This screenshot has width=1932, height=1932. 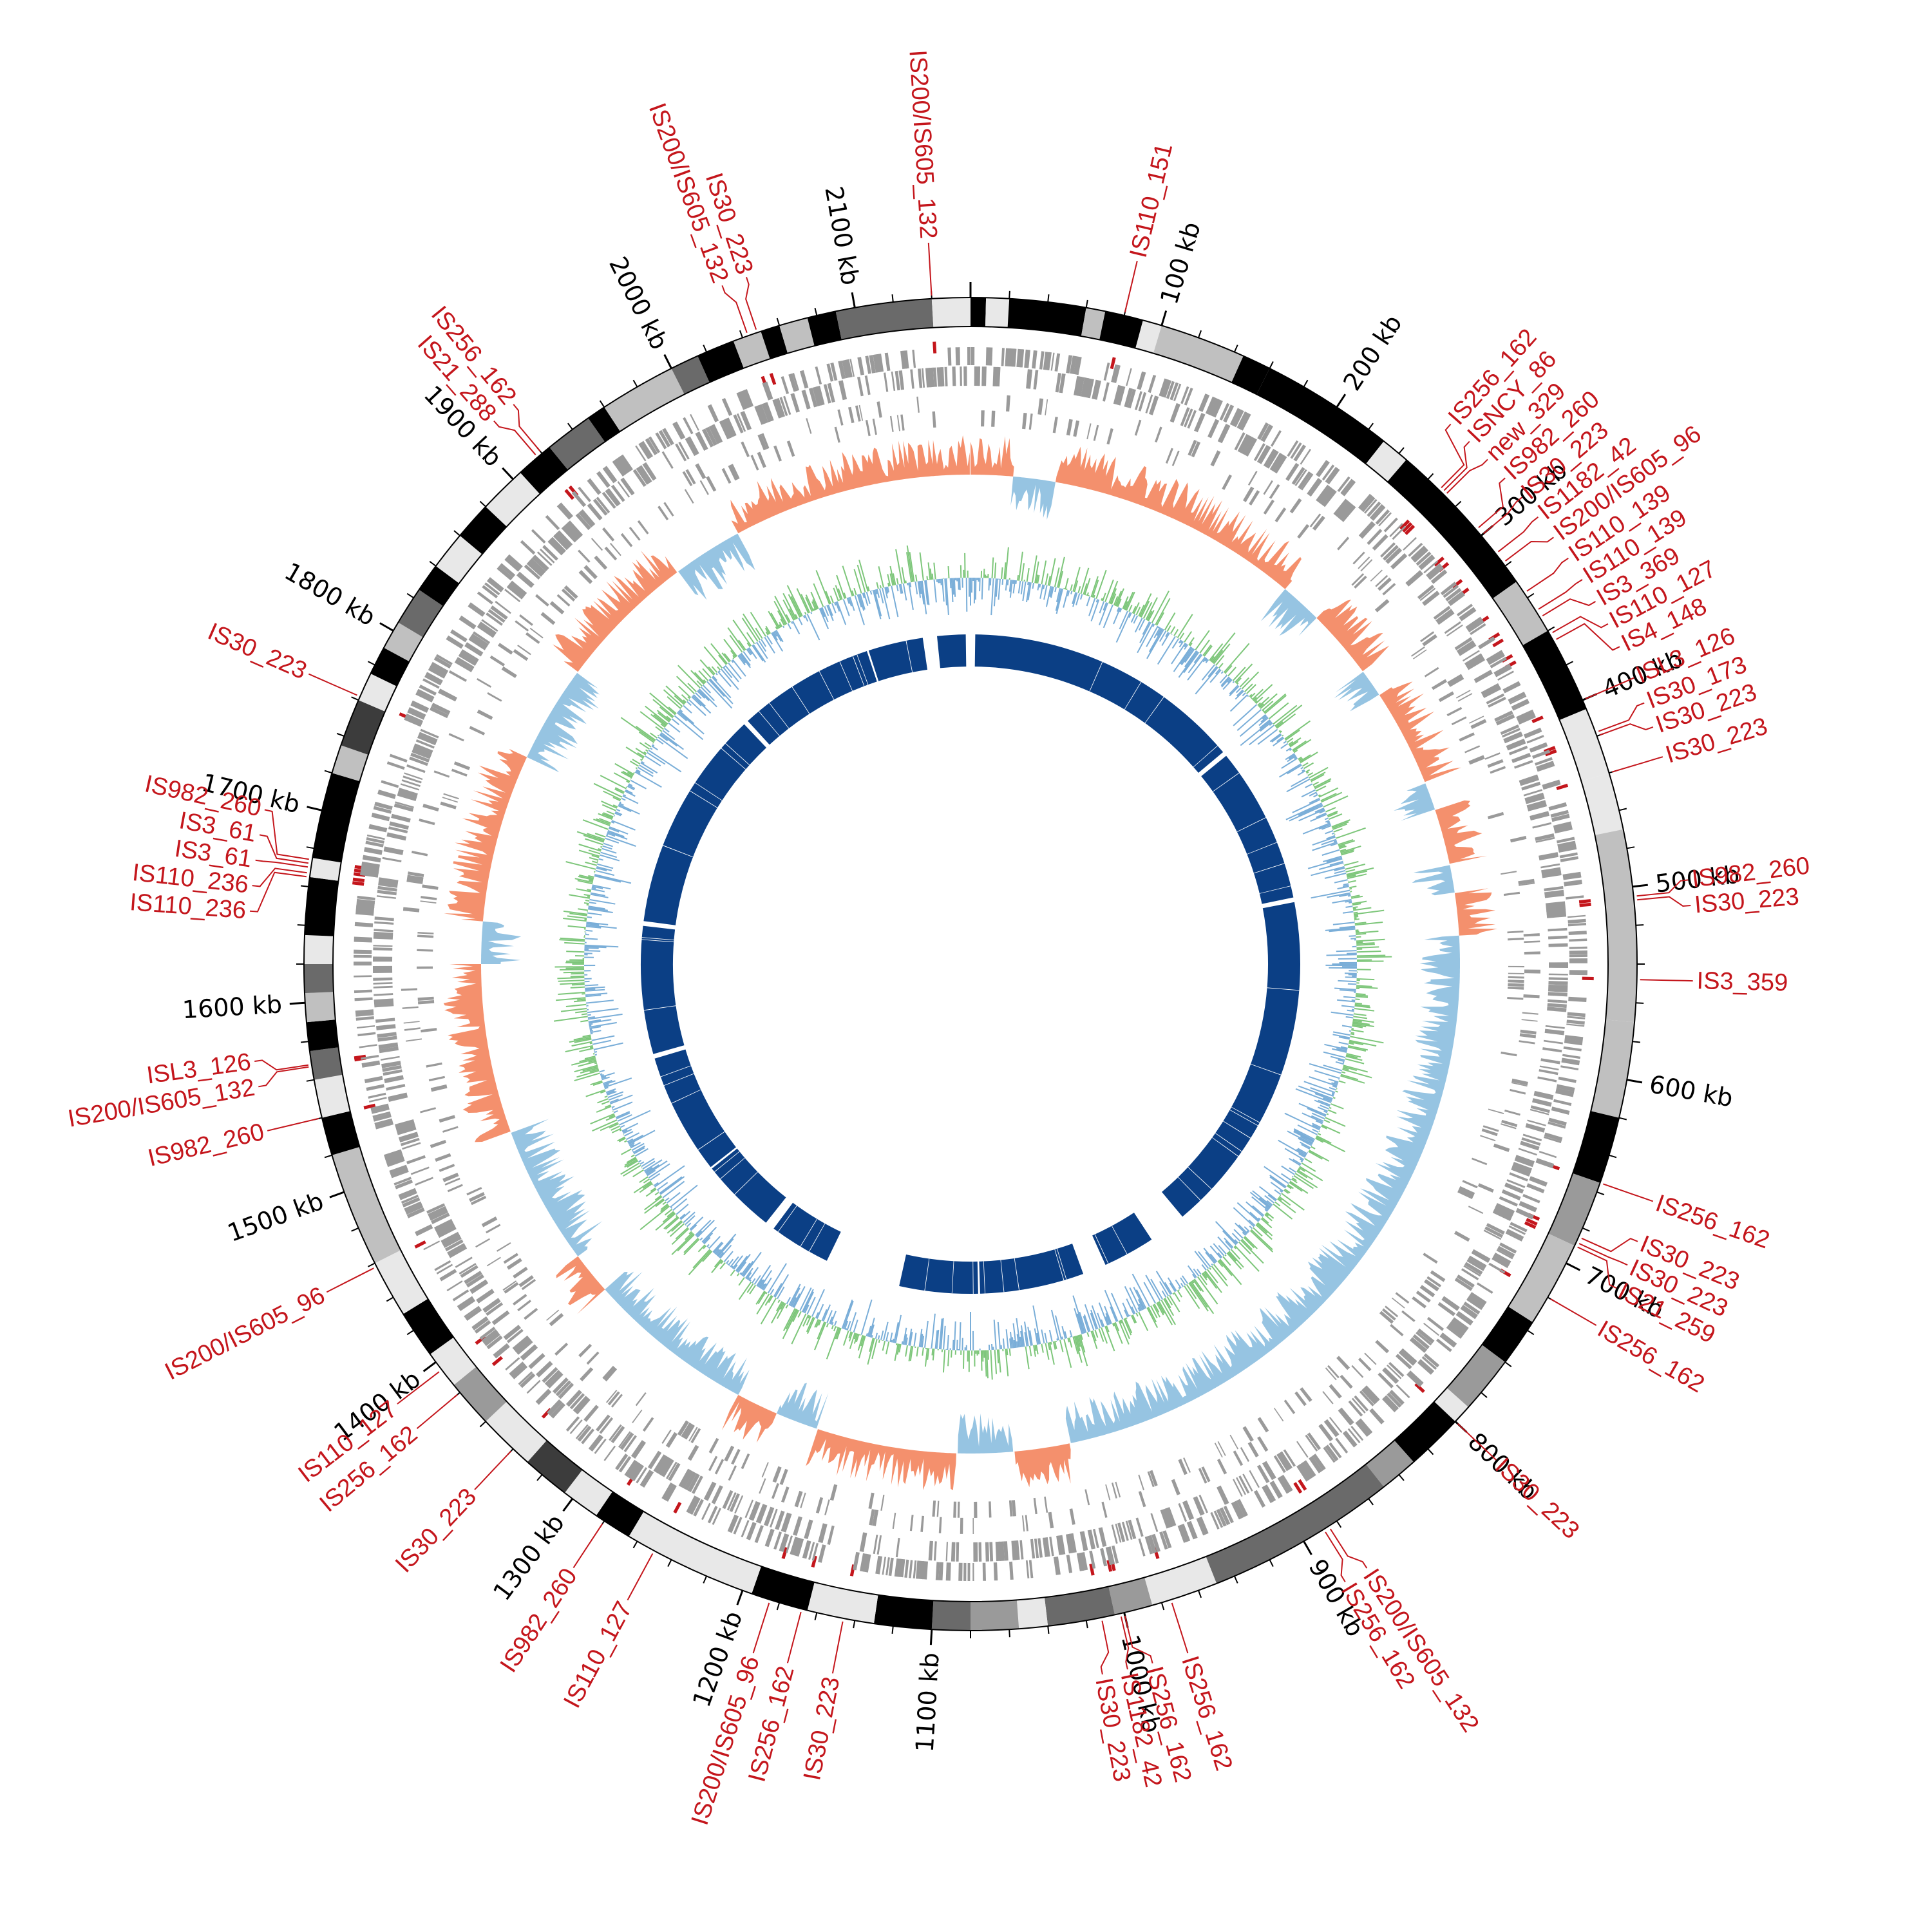 What do you see at coordinates (557, 1188) in the screenshot?
I see `gc-skew-negative` at bounding box center [557, 1188].